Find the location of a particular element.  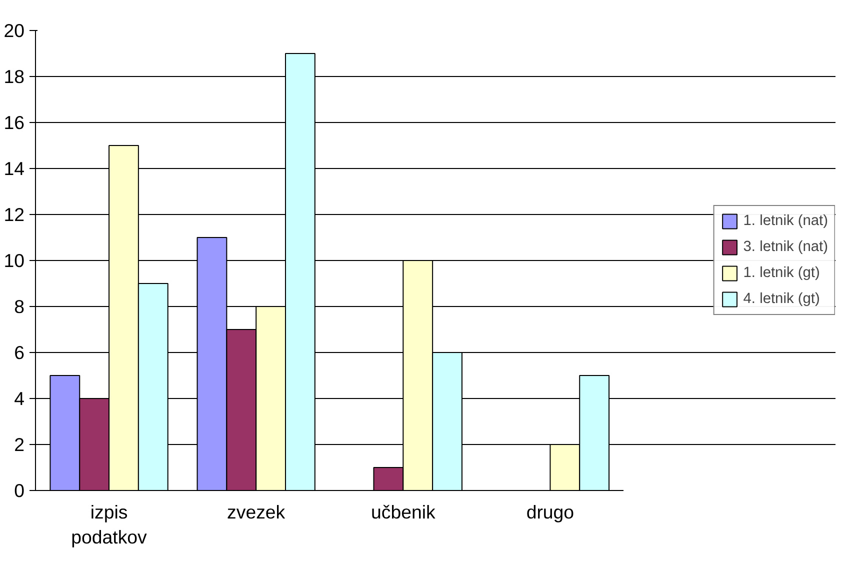

y-tick-label: 2 is located at coordinates (19, 444).